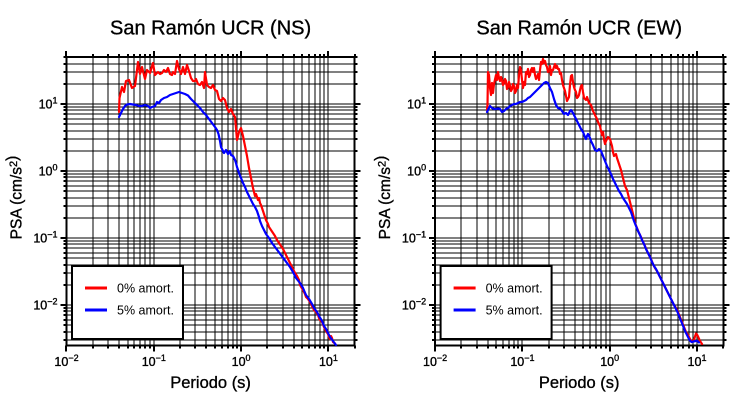  Describe the element at coordinates (522, 361) in the screenshot. I see `svg-text: 10−1` at that location.